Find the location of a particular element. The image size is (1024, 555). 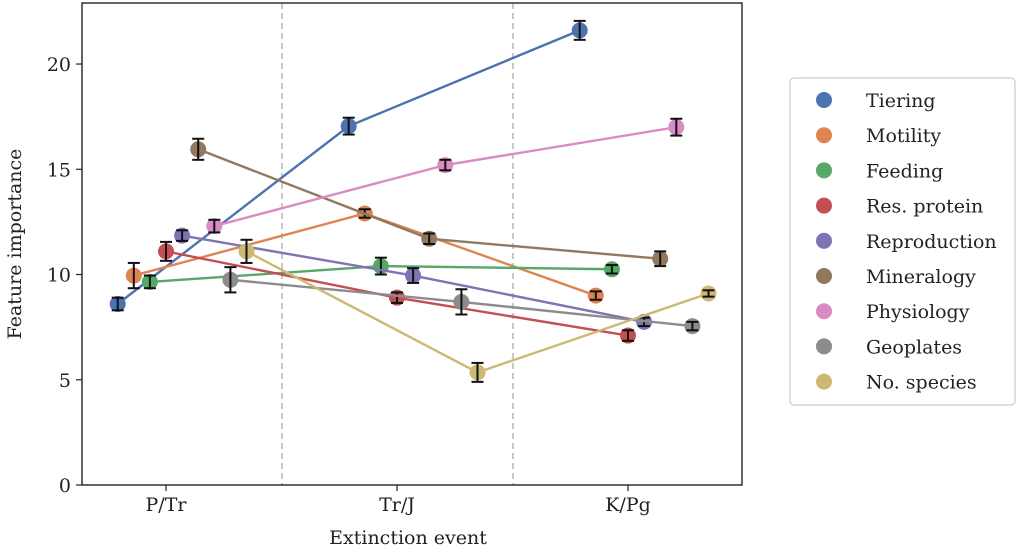

series-feeding is located at coordinates (380, 273).